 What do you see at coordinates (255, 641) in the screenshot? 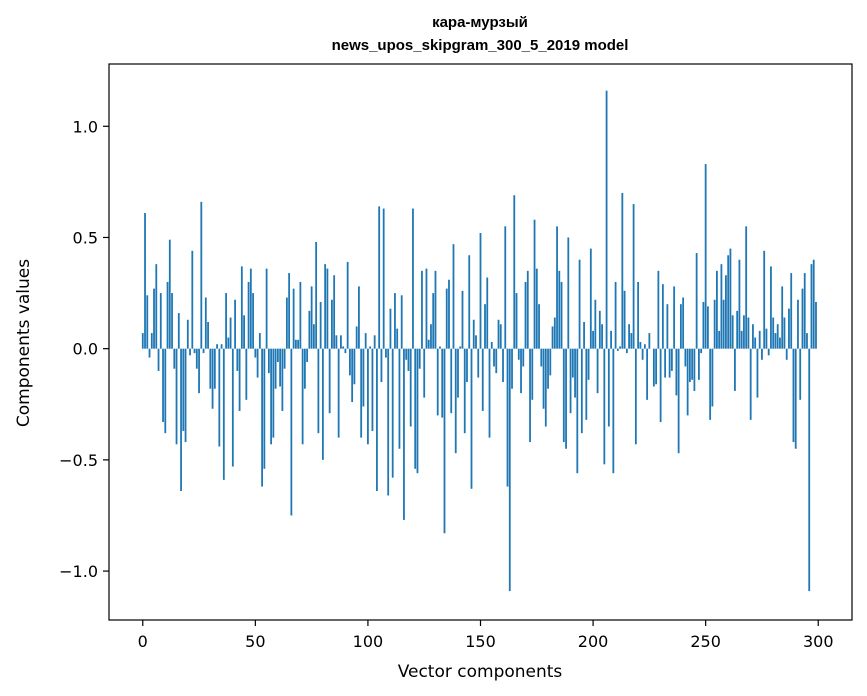
I see `x-tick-label: 50` at bounding box center [255, 641].